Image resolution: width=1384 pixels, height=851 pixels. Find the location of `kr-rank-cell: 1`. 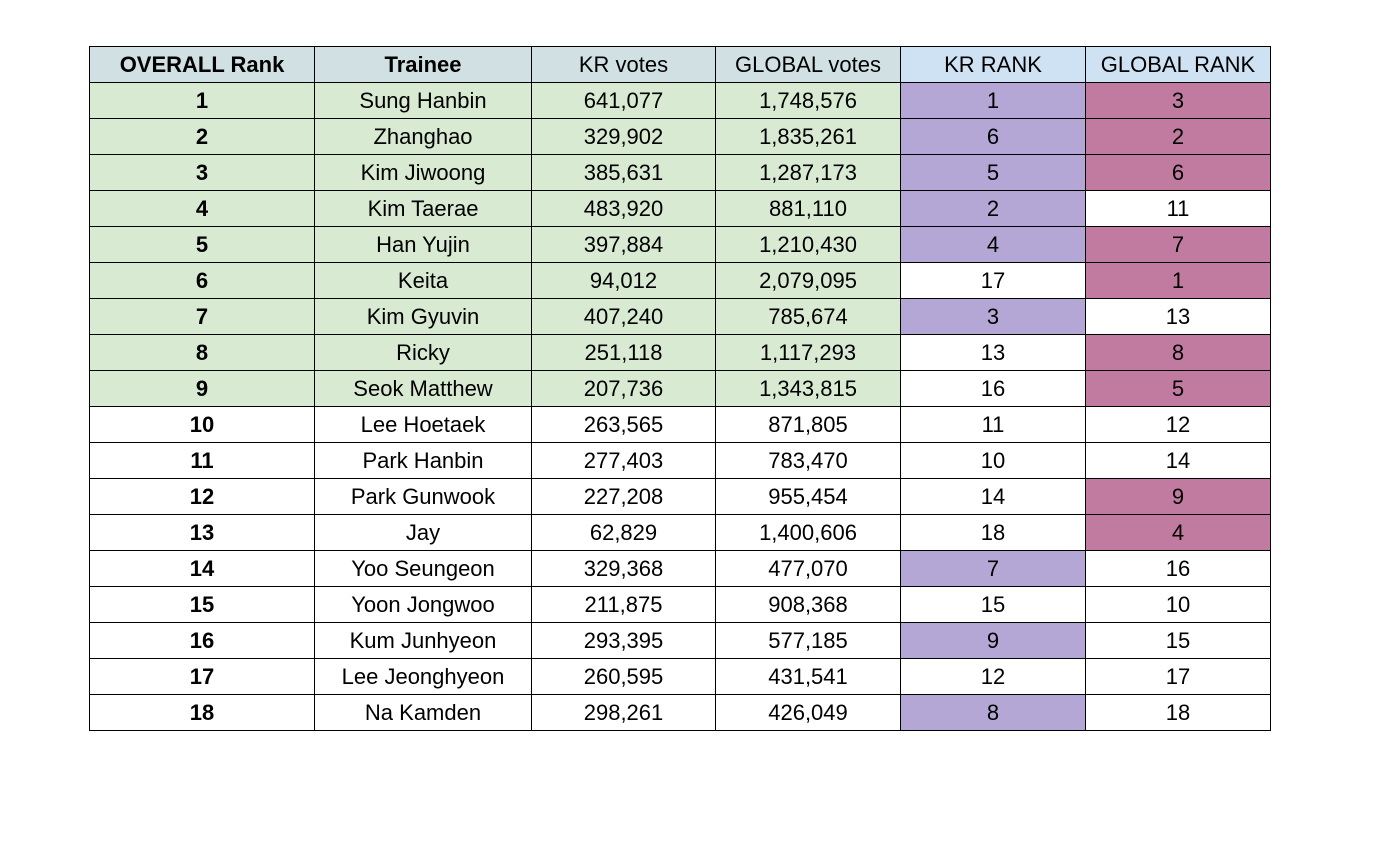

kr-rank-cell: 1 is located at coordinates (993, 100).